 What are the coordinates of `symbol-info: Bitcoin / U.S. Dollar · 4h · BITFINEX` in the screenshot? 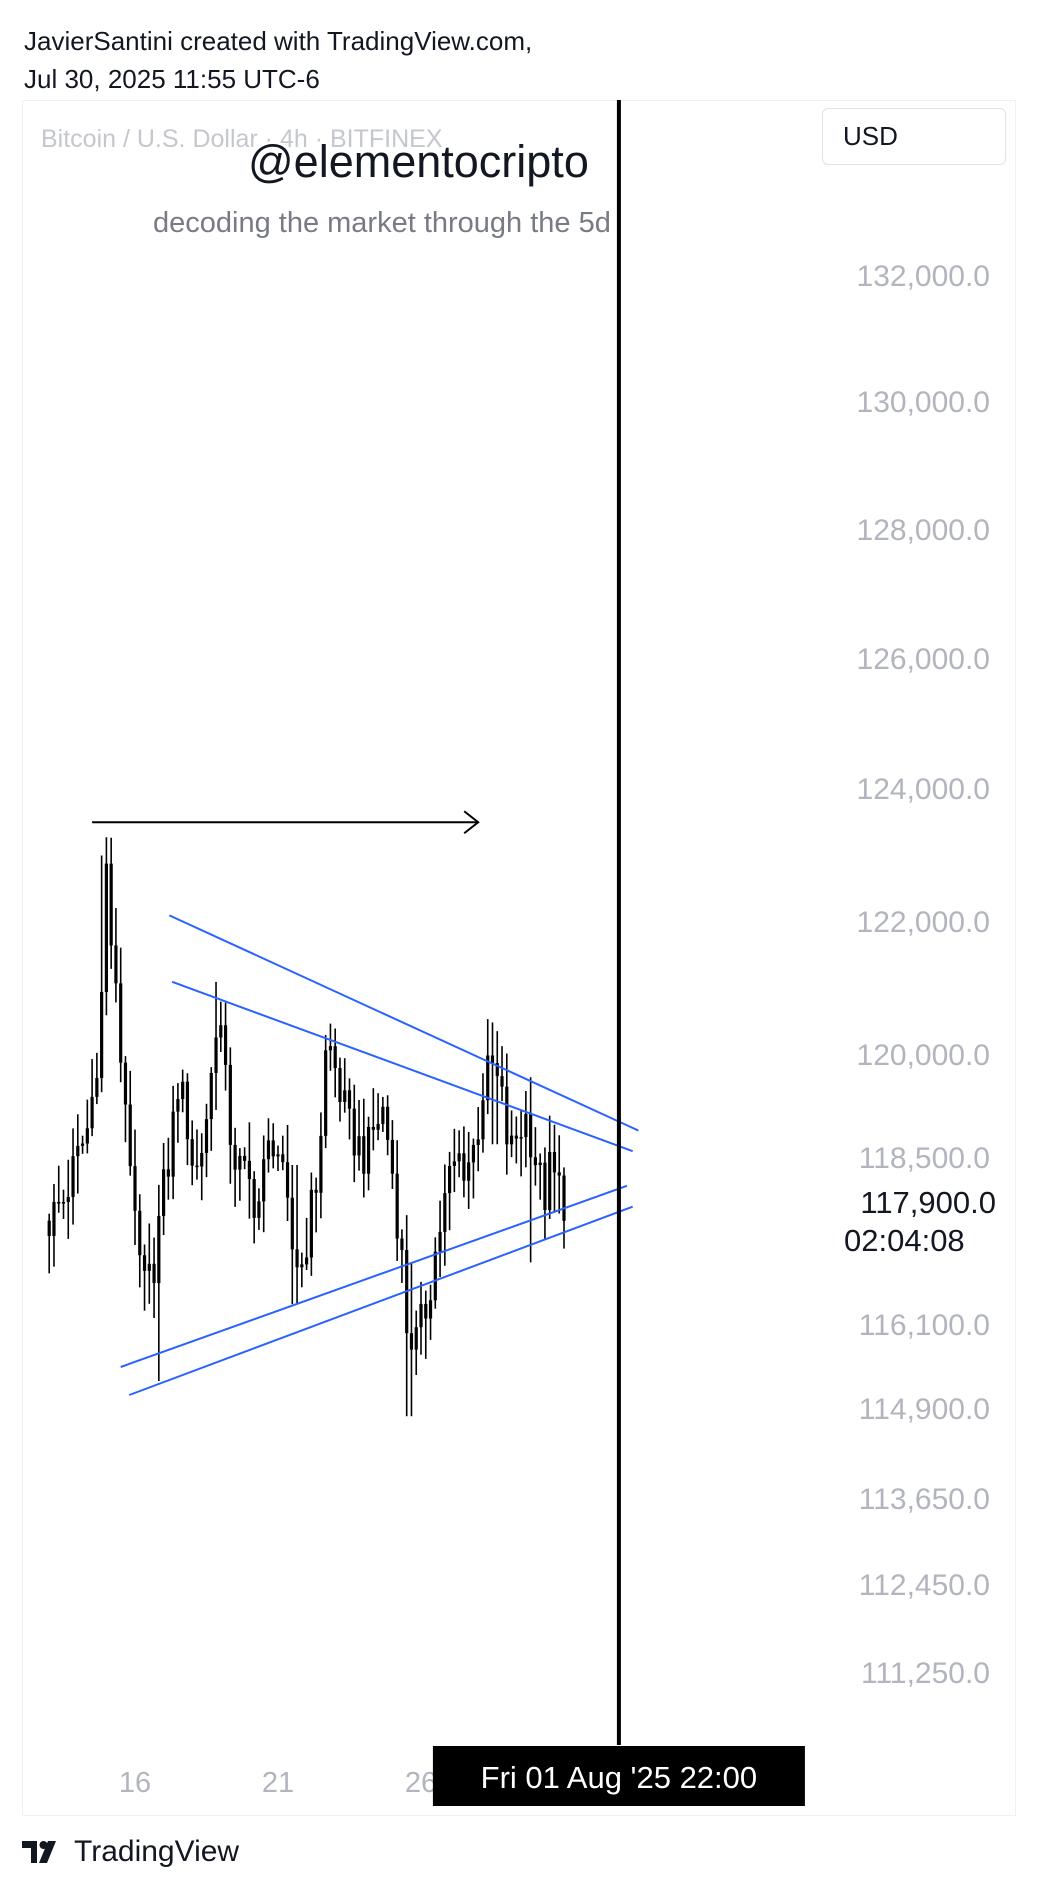 It's located at (242, 139).